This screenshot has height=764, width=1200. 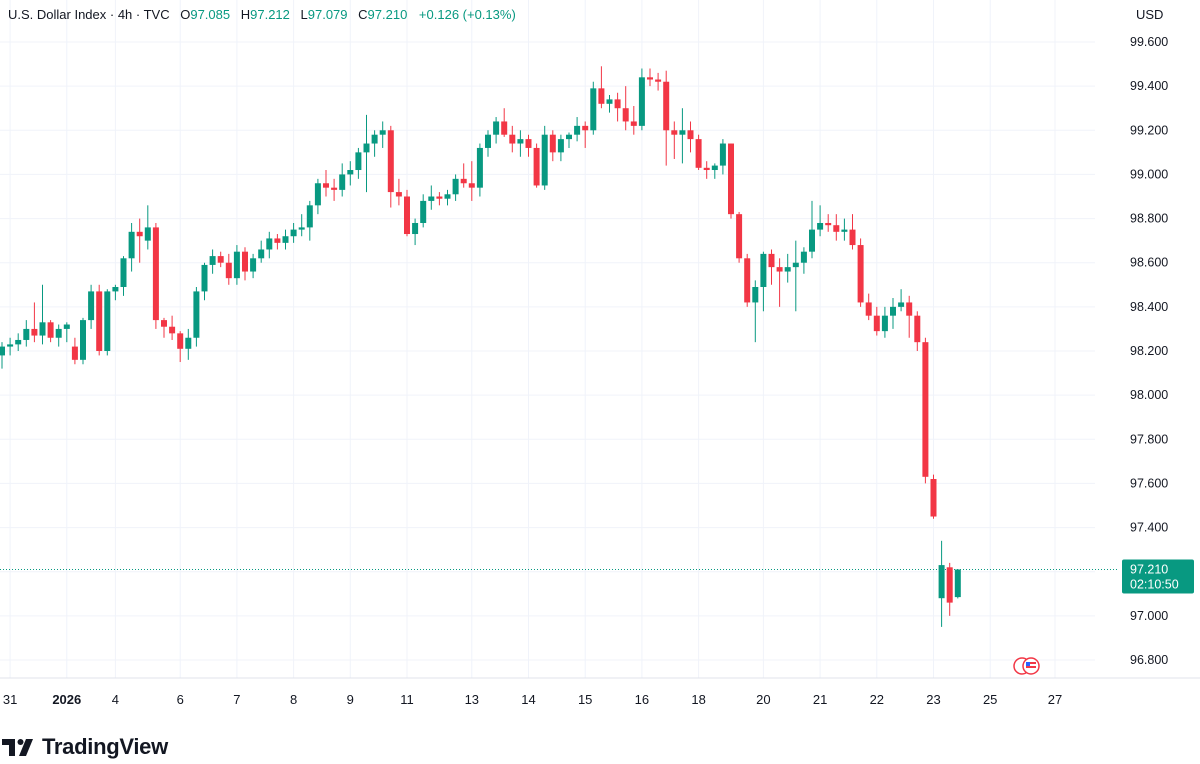 I want to click on events-icon, so click(x=1026, y=666).